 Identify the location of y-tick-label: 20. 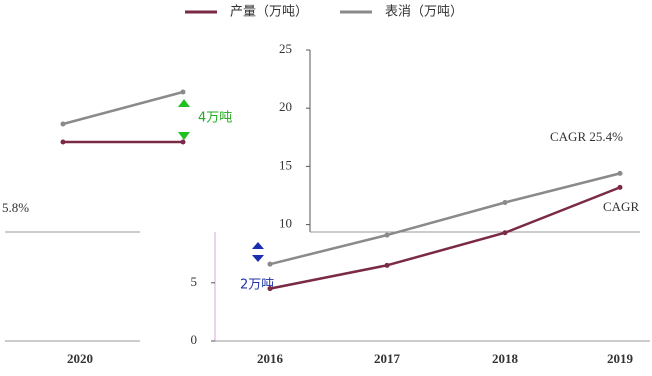
(285, 106).